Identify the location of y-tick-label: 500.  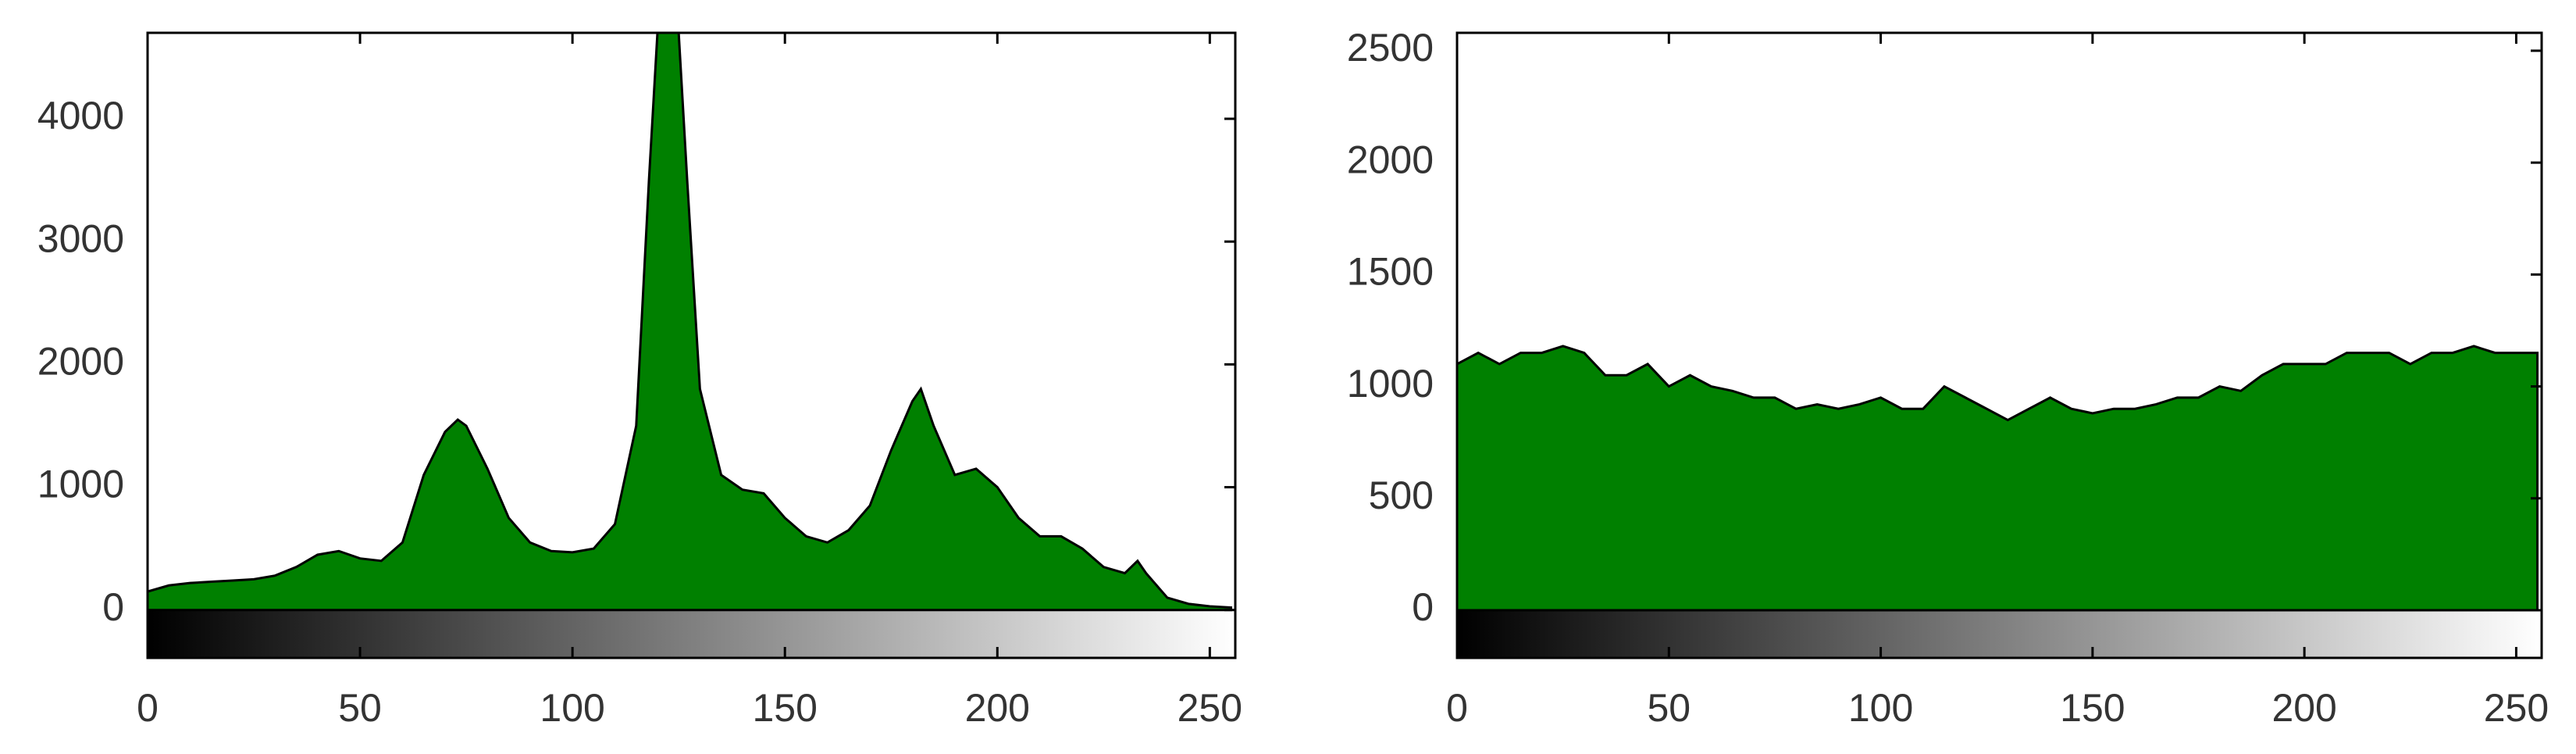
(1402, 495).